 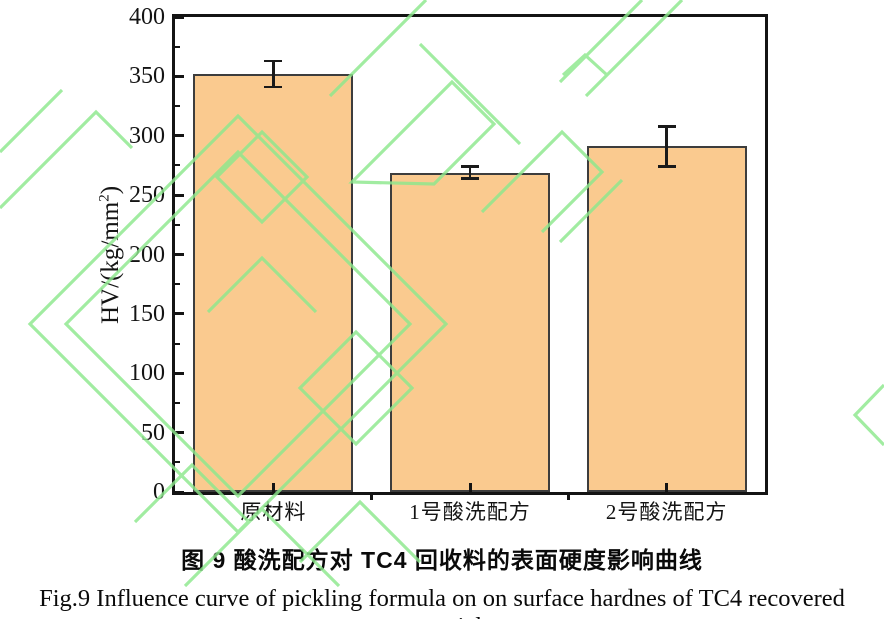 I want to click on y-axis-title: HV/(kg/mm2), so click(x=111, y=255).